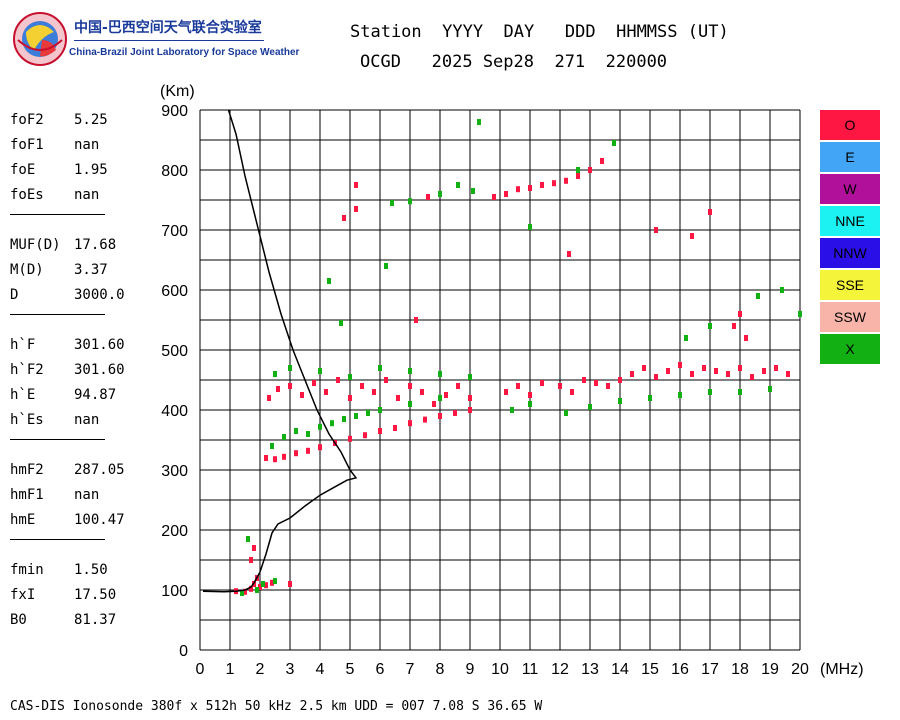 The image size is (900, 720). Describe the element at coordinates (27, 270) in the screenshot. I see `param-label: M(D)` at that location.